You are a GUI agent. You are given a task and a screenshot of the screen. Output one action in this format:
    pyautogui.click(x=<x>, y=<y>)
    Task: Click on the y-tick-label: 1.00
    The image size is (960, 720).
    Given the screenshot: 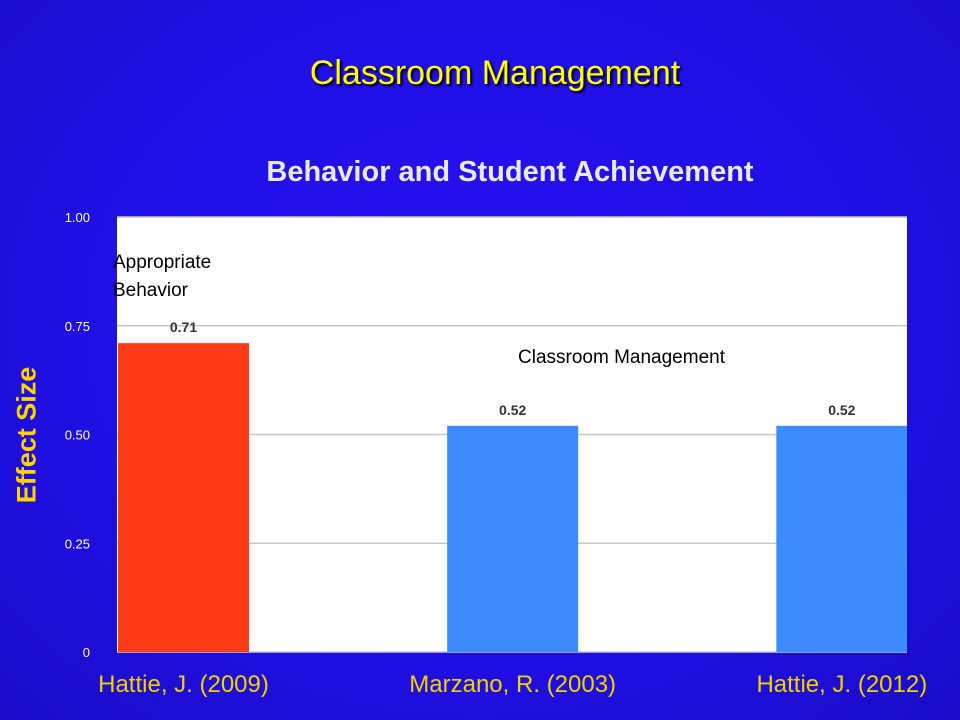 What is the action you would take?
    pyautogui.click(x=77, y=217)
    